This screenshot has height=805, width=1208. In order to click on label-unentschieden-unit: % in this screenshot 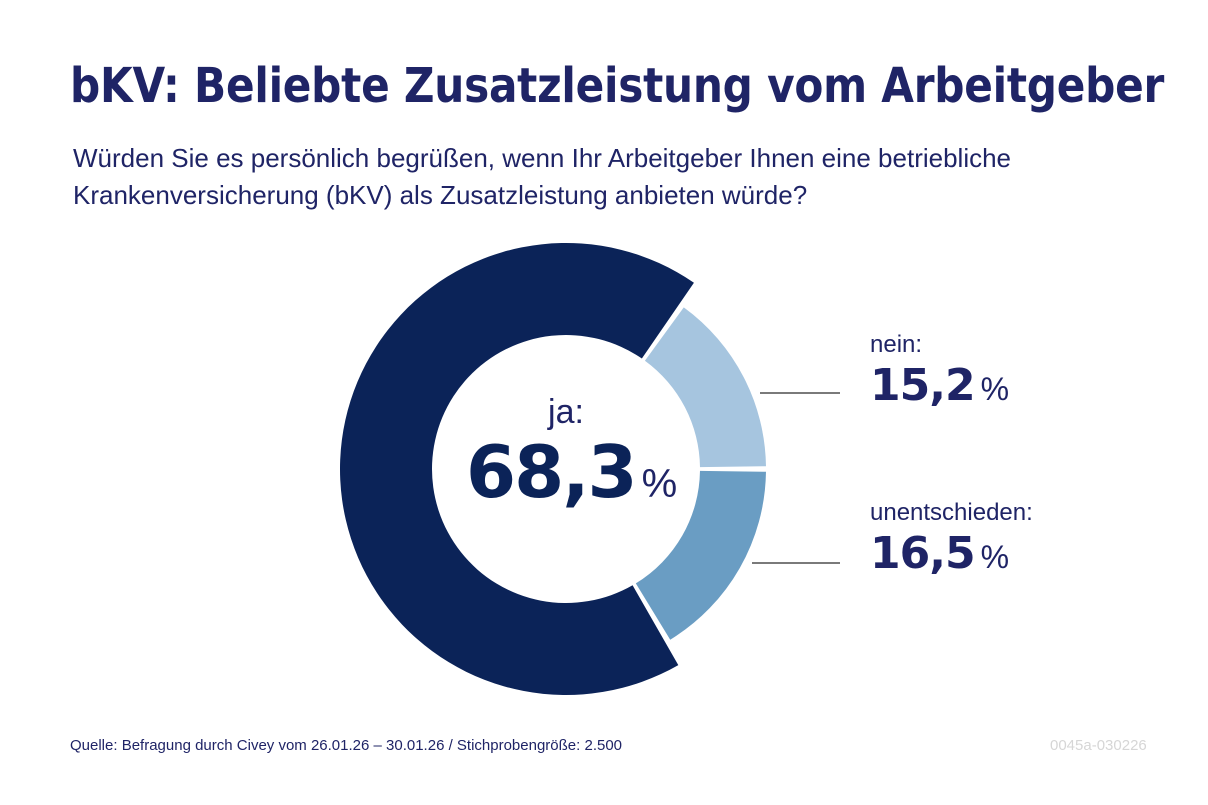, I will do `click(995, 557)`.